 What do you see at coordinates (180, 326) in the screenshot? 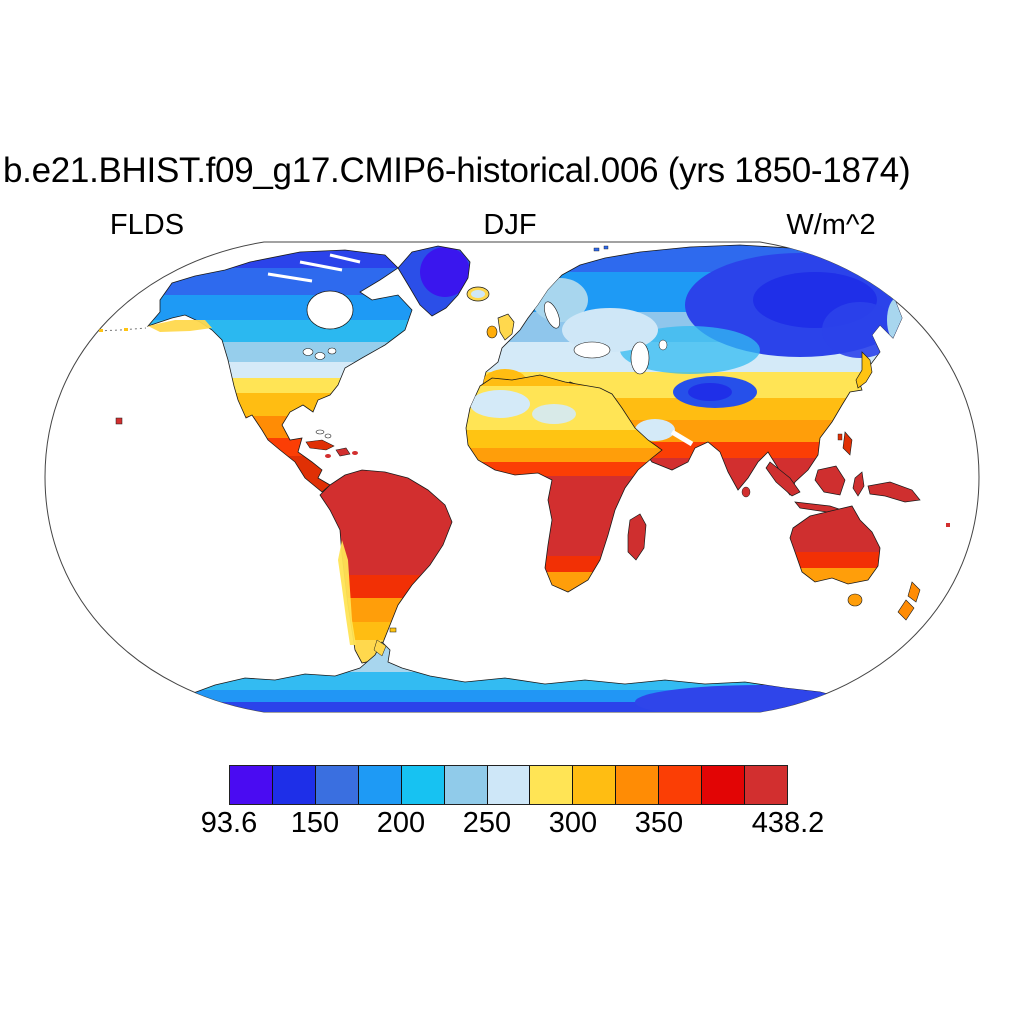
I see `alaska-coast-fringe` at bounding box center [180, 326].